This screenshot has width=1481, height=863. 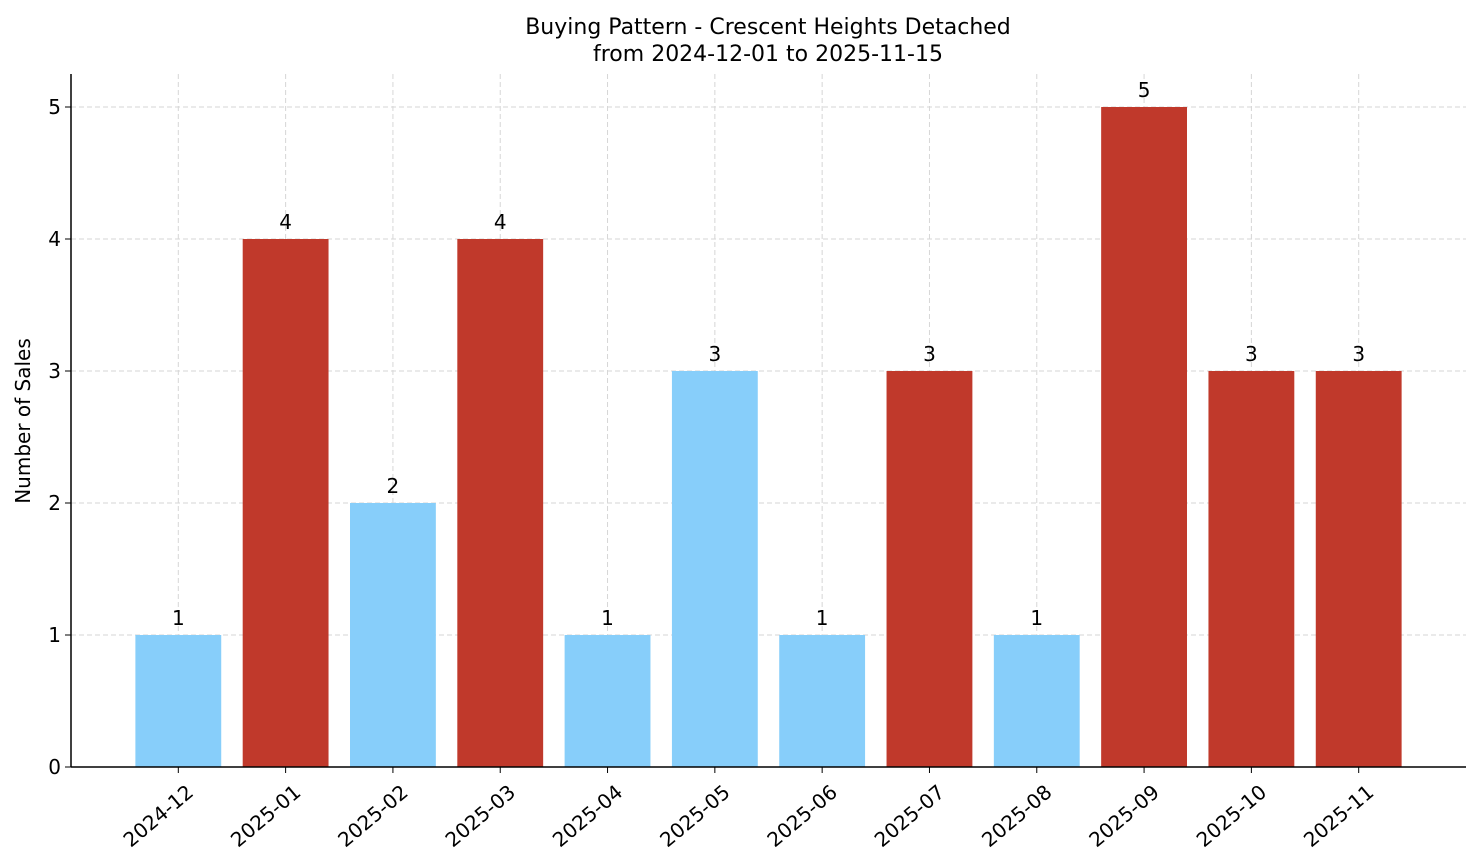 What do you see at coordinates (801, 816) in the screenshot?
I see `x-tick-label: 2025-06` at bounding box center [801, 816].